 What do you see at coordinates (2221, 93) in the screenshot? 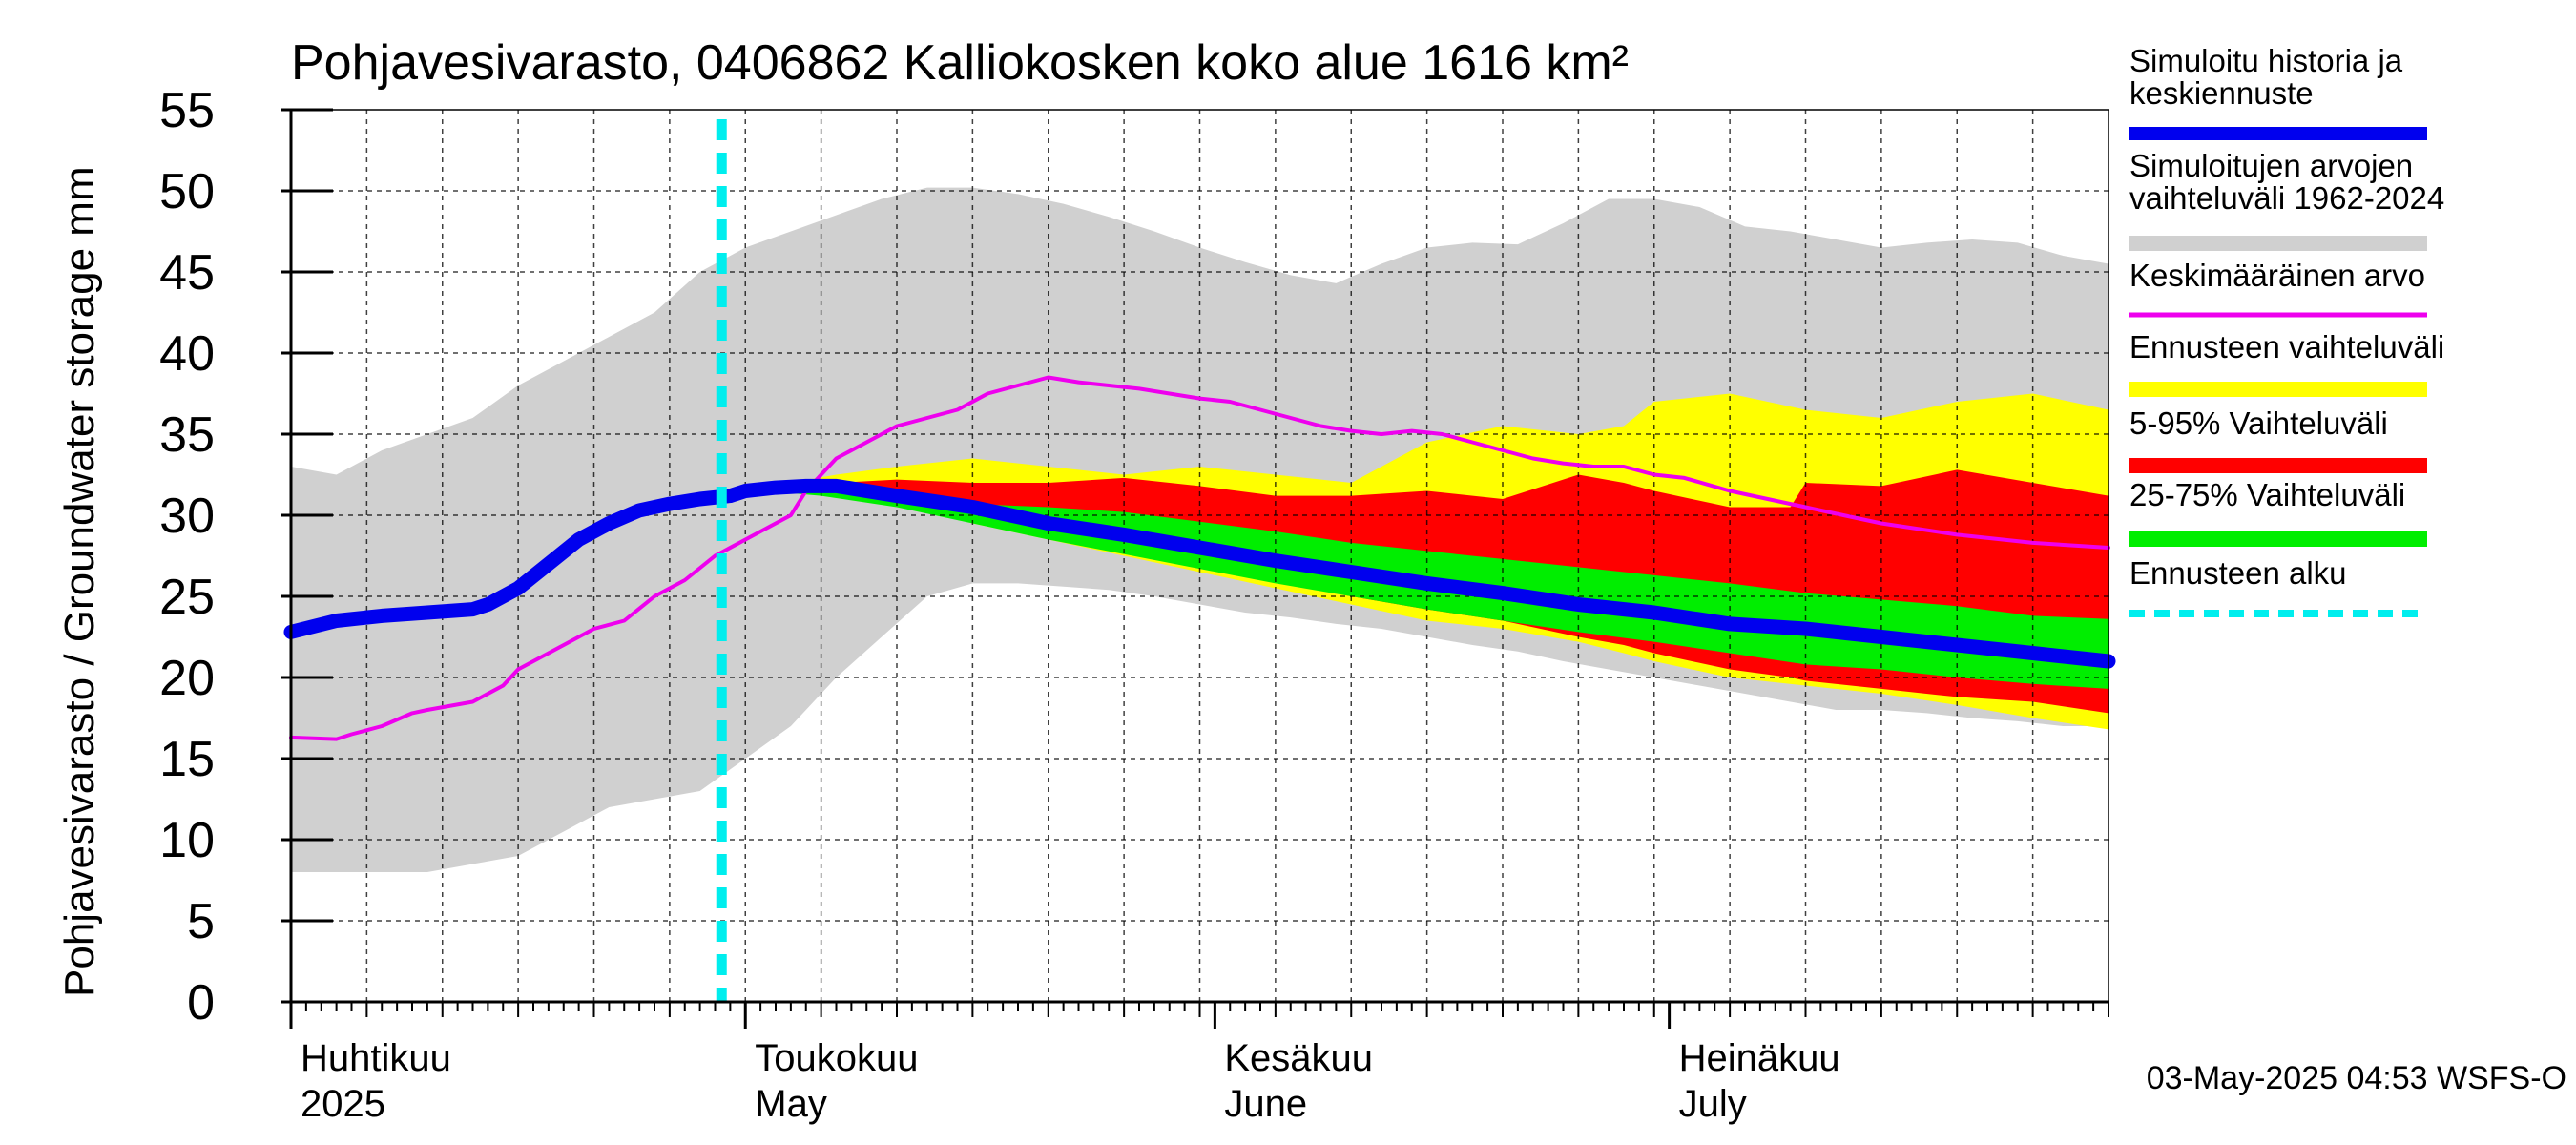
I see `legend-label-0-1: keskiennuste` at bounding box center [2221, 93].